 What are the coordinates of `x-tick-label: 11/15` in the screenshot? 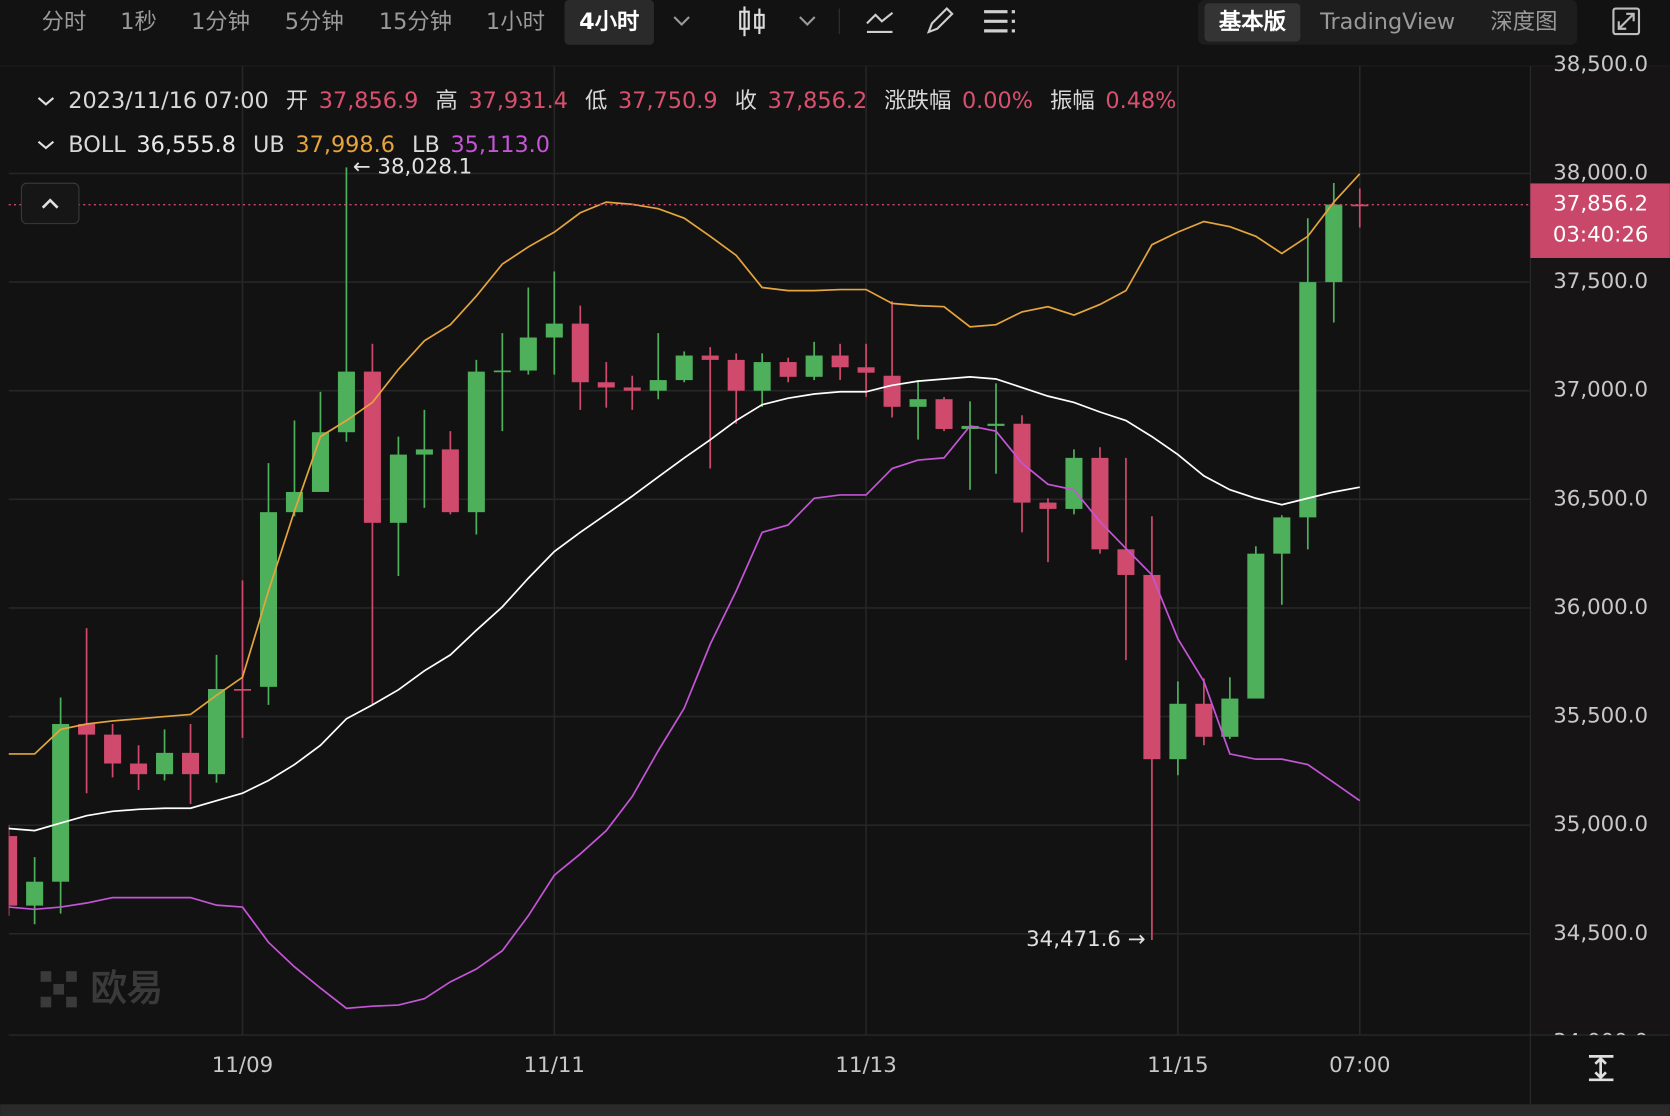 It's located at (1177, 1065).